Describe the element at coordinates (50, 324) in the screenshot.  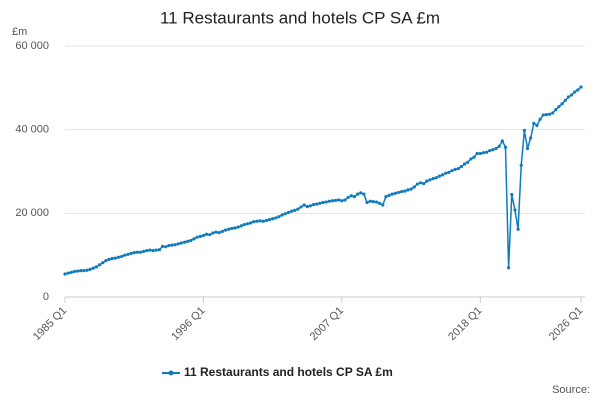
I see `x-tick-label: 1985 Q1` at that location.